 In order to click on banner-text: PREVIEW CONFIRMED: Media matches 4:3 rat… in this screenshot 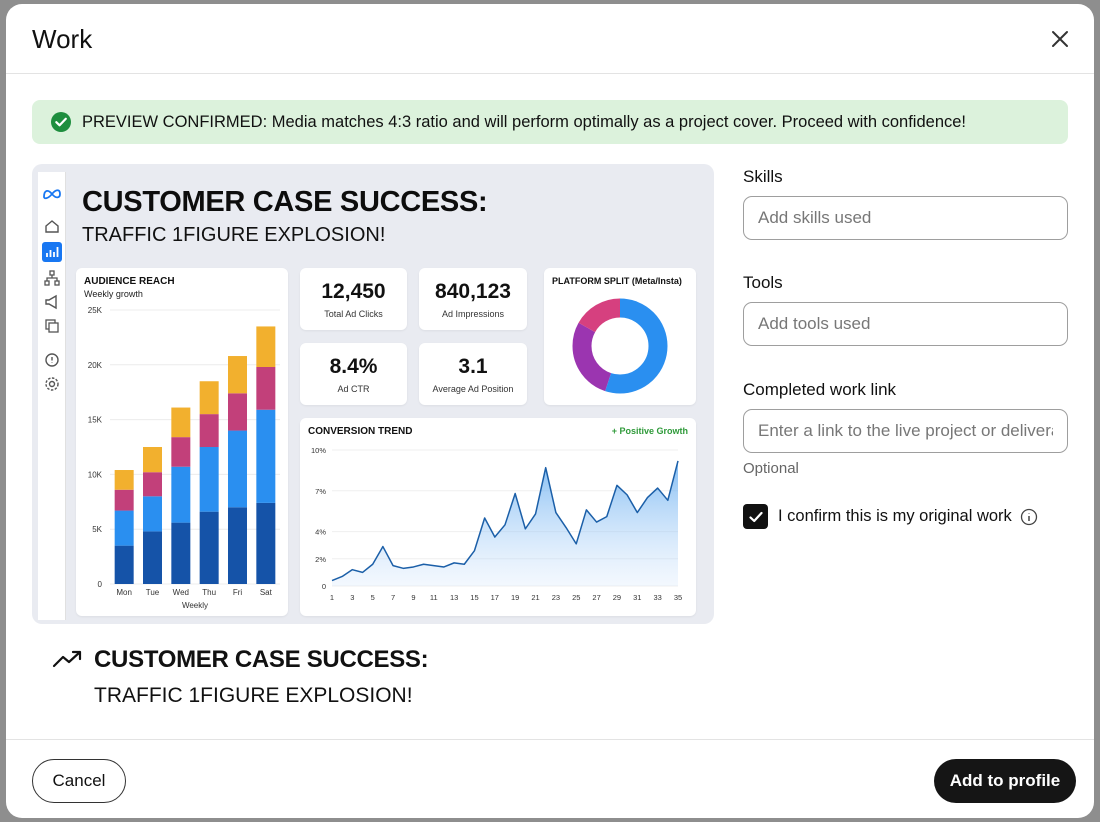, I will do `click(524, 121)`.